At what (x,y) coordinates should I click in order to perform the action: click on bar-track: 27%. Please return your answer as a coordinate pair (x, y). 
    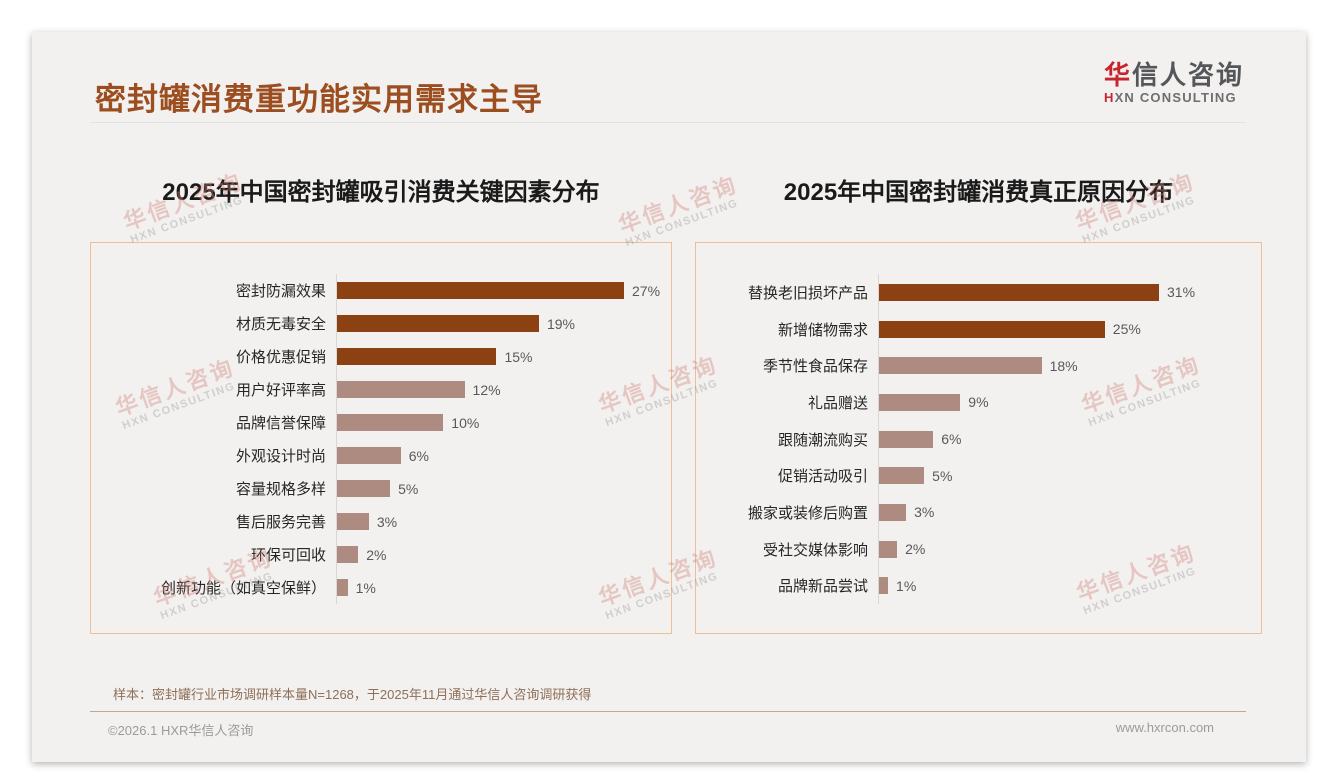
    Looking at the image, I should click on (503, 290).